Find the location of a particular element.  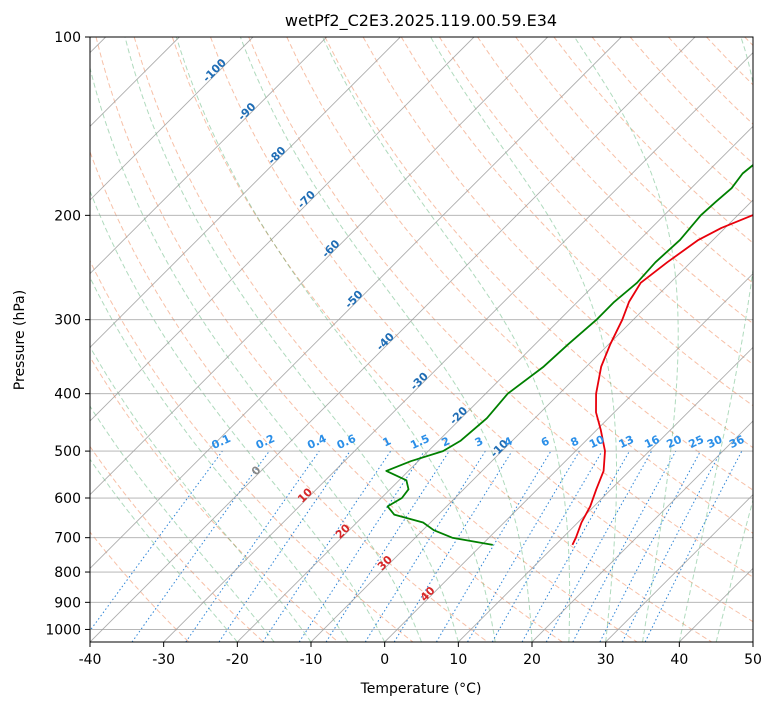

mixing-ratio-label: 36 is located at coordinates (737, 442).